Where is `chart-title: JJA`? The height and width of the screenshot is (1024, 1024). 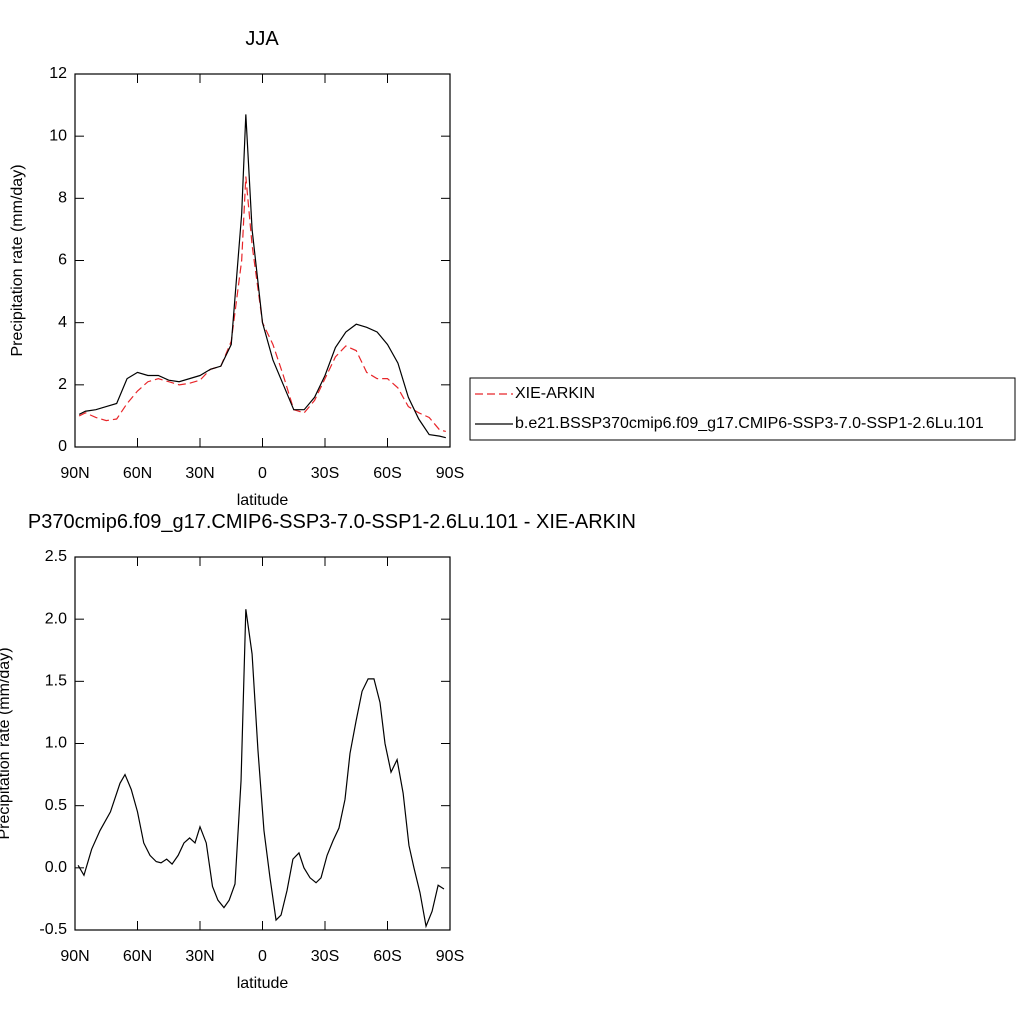 chart-title: JJA is located at coordinates (262, 39).